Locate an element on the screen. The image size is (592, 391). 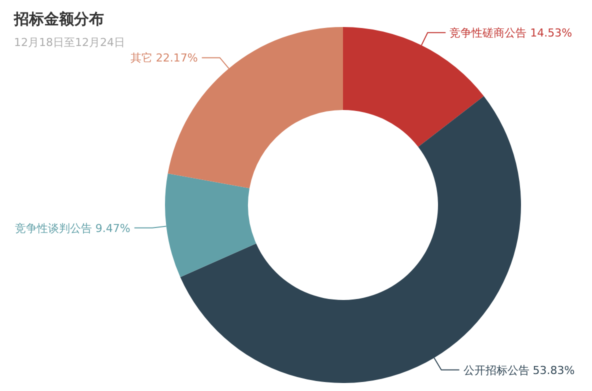
chart-title: 招标金额分布 is located at coordinates (58, 19).